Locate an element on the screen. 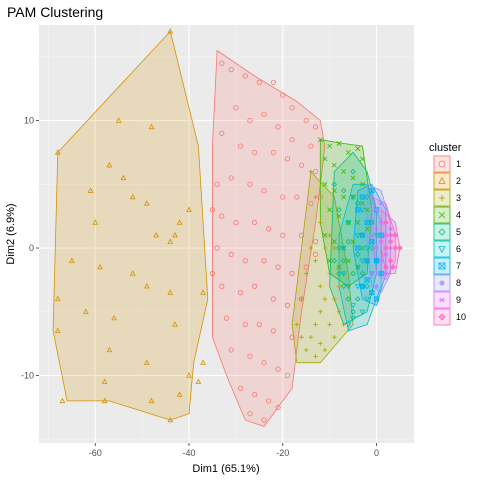 This screenshot has height=480, width=480. x-axis-ticks: -60 -40 -20 0 is located at coordinates (234, 450).